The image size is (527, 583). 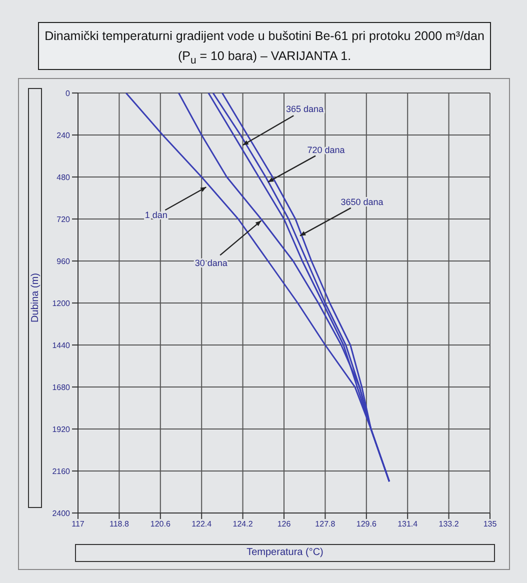 I want to click on x-tick-label: 122.4, so click(x=202, y=524).